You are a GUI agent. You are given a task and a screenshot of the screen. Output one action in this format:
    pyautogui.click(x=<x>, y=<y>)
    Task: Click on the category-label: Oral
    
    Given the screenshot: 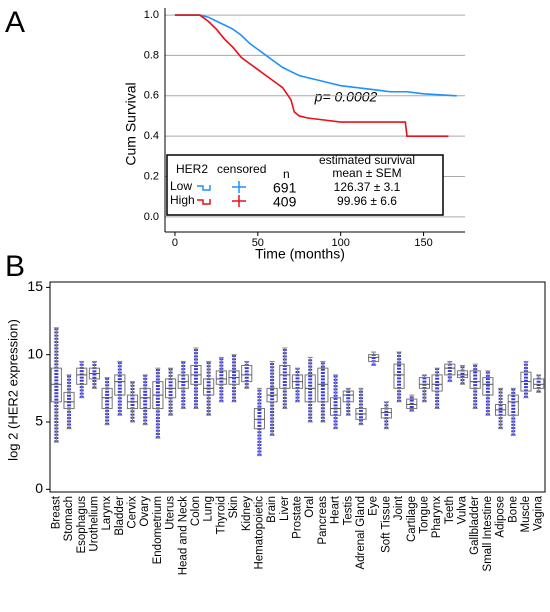 What is the action you would take?
    pyautogui.click(x=310, y=507)
    